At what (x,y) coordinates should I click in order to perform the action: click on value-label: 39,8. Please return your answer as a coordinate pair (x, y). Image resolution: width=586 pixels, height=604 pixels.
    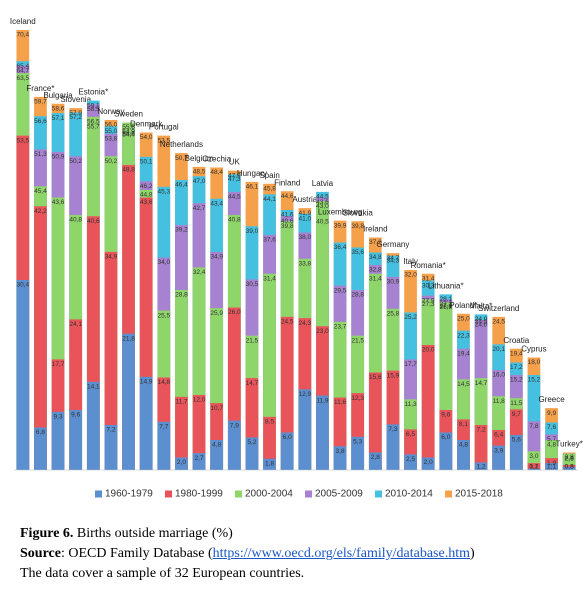
    Looking at the image, I should click on (287, 226).